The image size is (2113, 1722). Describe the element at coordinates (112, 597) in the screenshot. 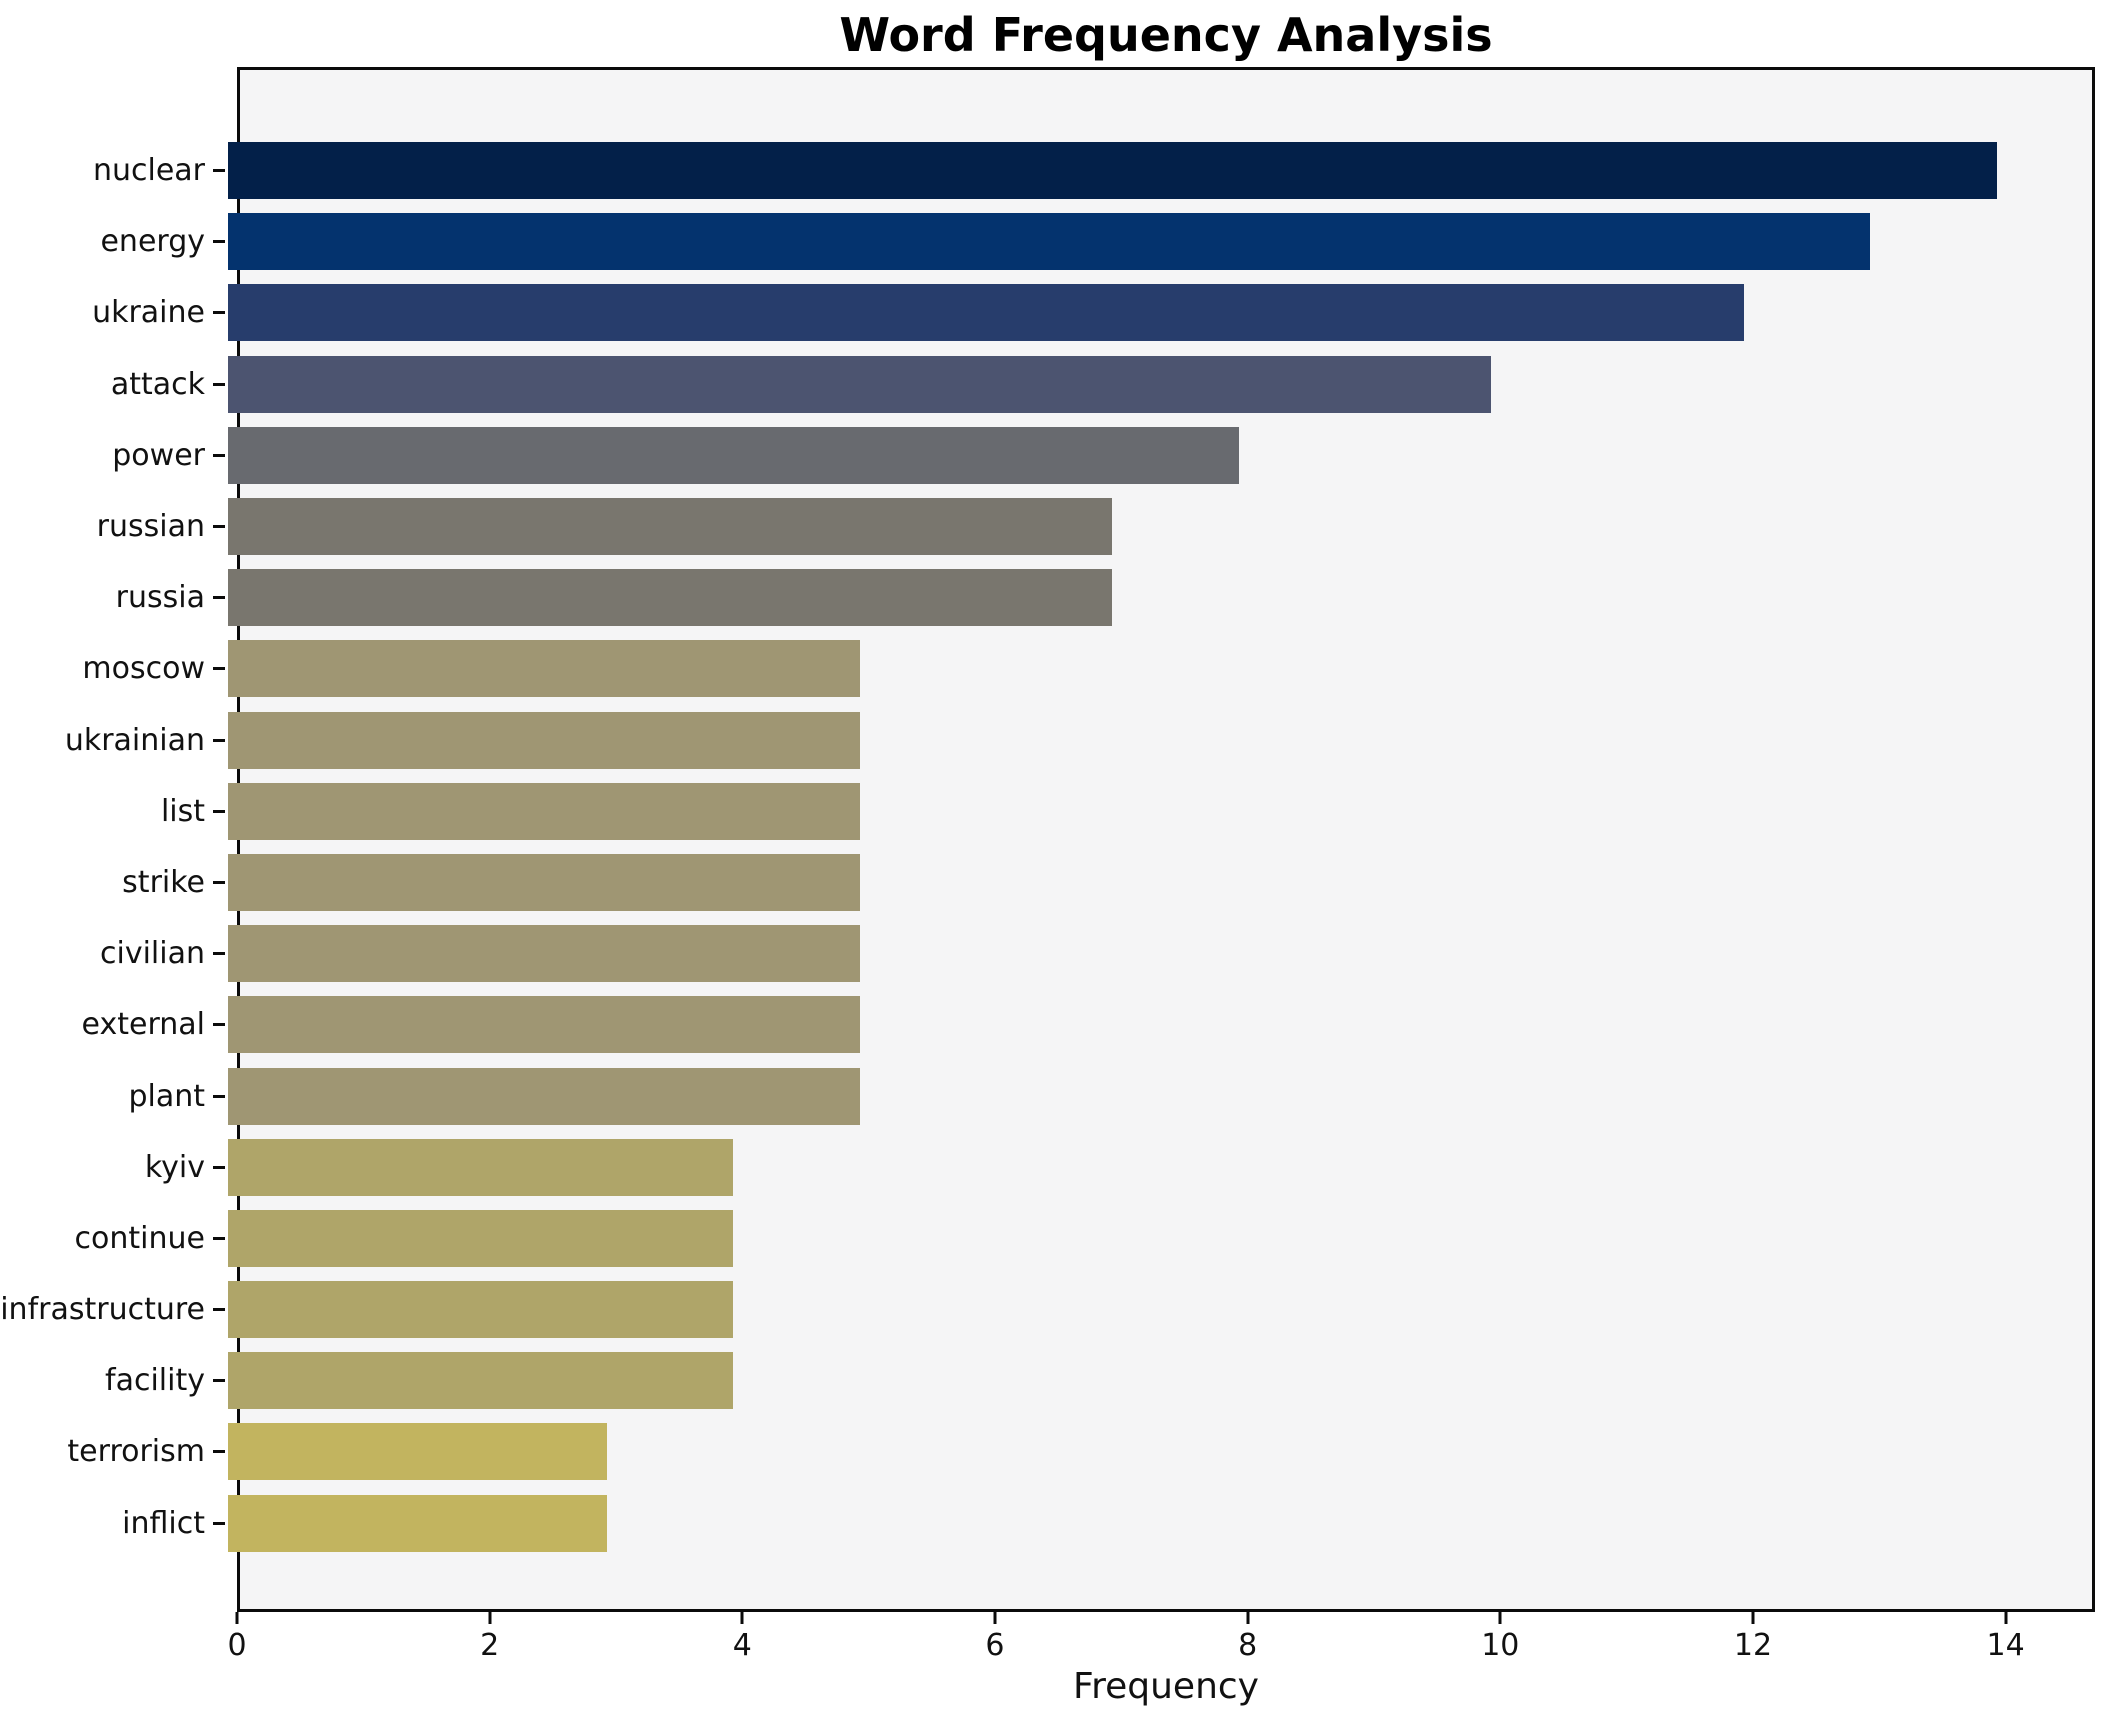

I see `y-category-cell: russia` at that location.